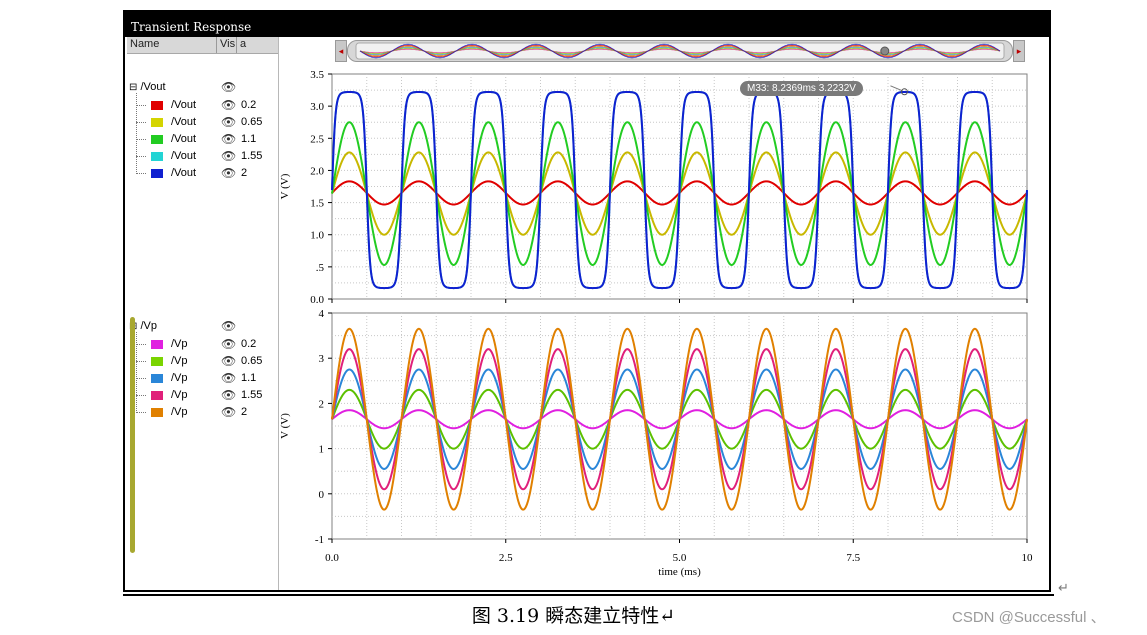 This screenshot has width=1147, height=635. What do you see at coordinates (322, 359) in the screenshot?
I see `y-tick-label: 3` at bounding box center [322, 359].